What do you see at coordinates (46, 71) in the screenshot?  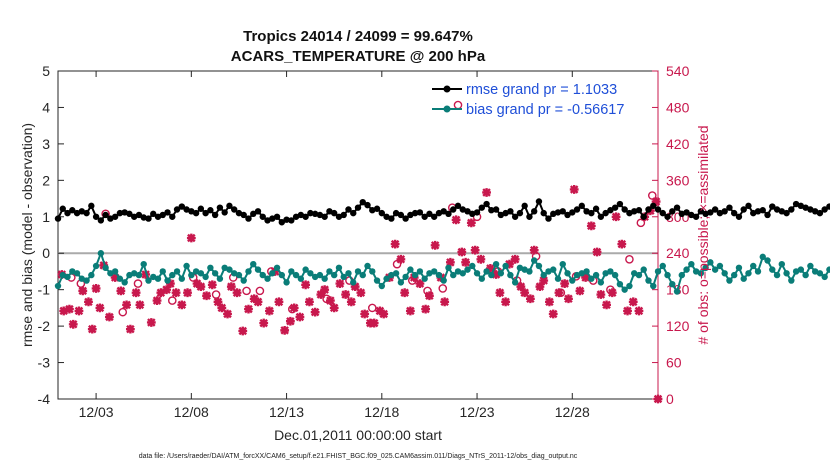 I see `y-tick-label-left: 5` at bounding box center [46, 71].